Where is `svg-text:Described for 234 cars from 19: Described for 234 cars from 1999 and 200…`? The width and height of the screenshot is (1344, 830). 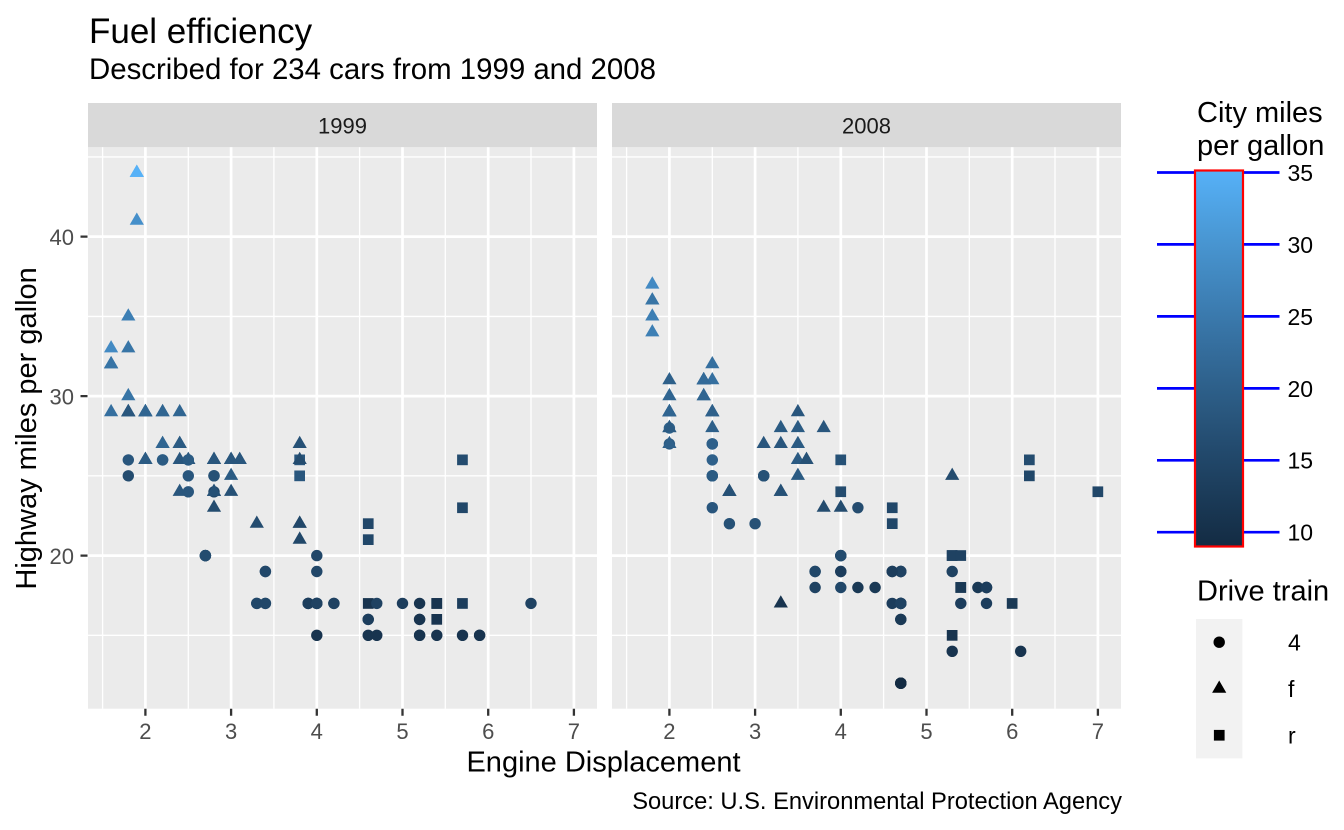 svg-text:Described for 234 cars from 19: Described for 234 cars from 1999 and 200… is located at coordinates (372, 69).